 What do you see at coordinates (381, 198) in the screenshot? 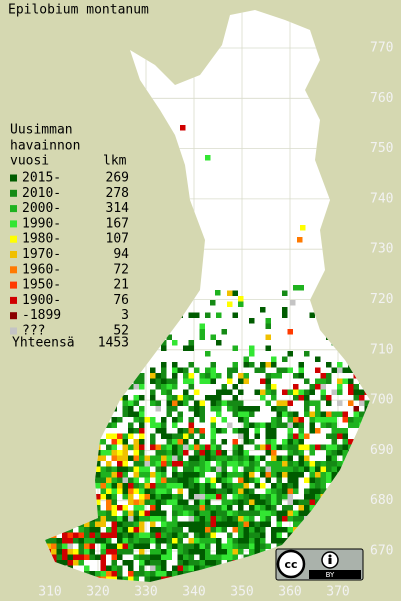
I see `y-tick-label: 740` at bounding box center [381, 198].